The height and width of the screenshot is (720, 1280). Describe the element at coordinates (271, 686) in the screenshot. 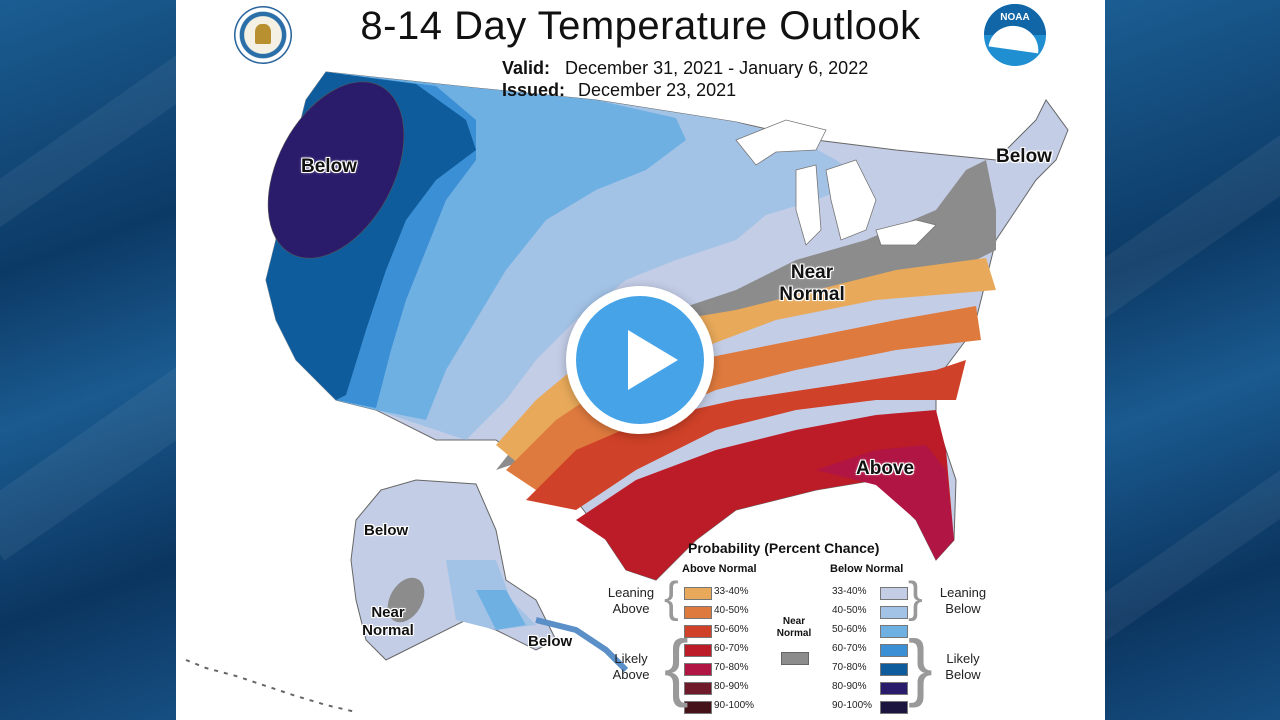

I see `aleutian-islands` at that location.